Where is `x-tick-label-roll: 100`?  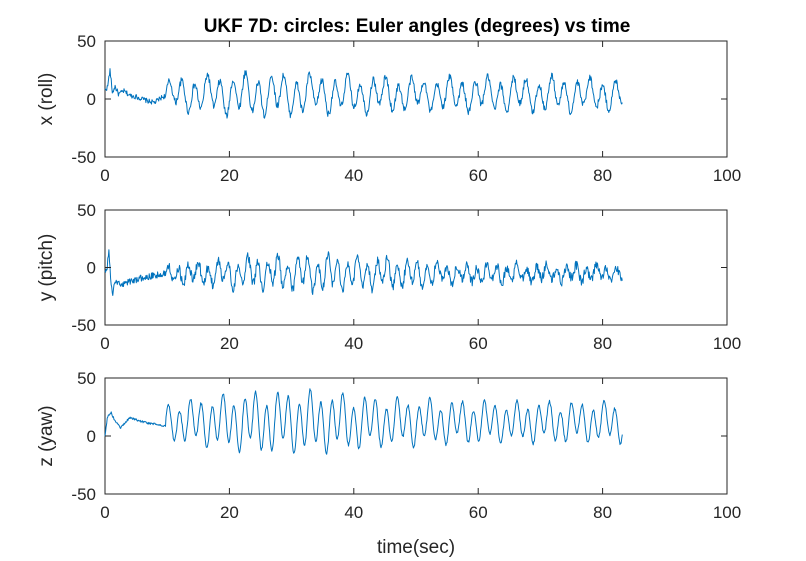 x-tick-label-roll: 100 is located at coordinates (727, 175).